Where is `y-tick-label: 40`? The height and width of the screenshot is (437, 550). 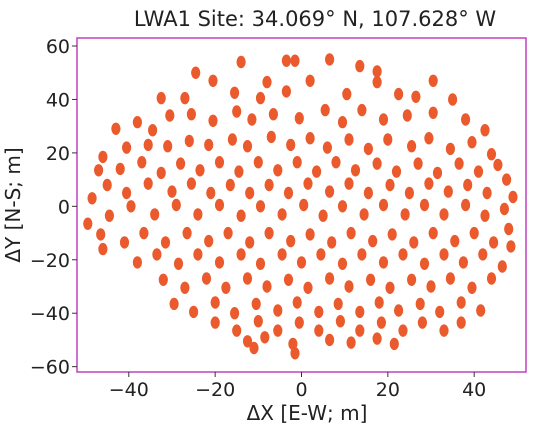
y-tick-label: 40 is located at coordinates (58, 100).